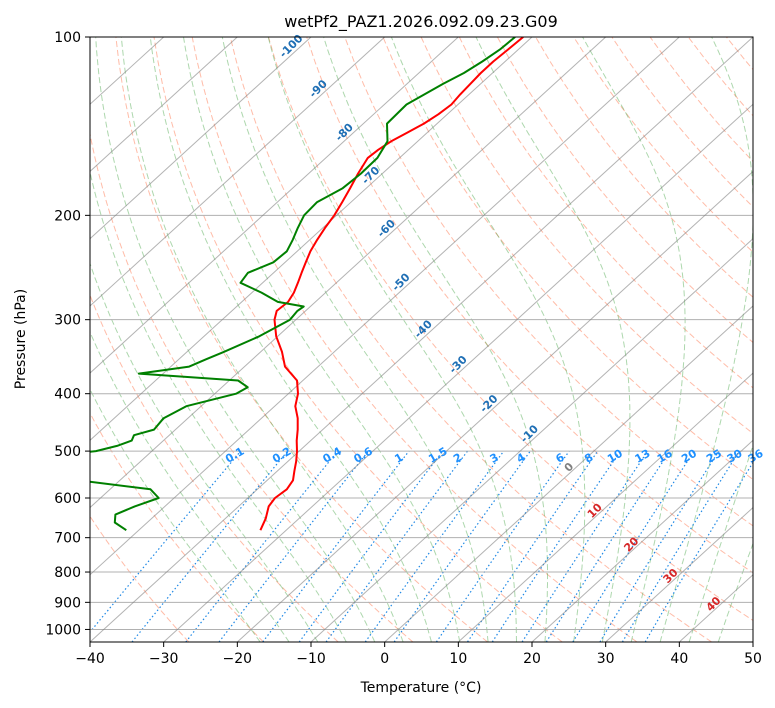 This screenshot has height=708, width=775. I want to click on x-tick-label: 0, so click(384, 659).